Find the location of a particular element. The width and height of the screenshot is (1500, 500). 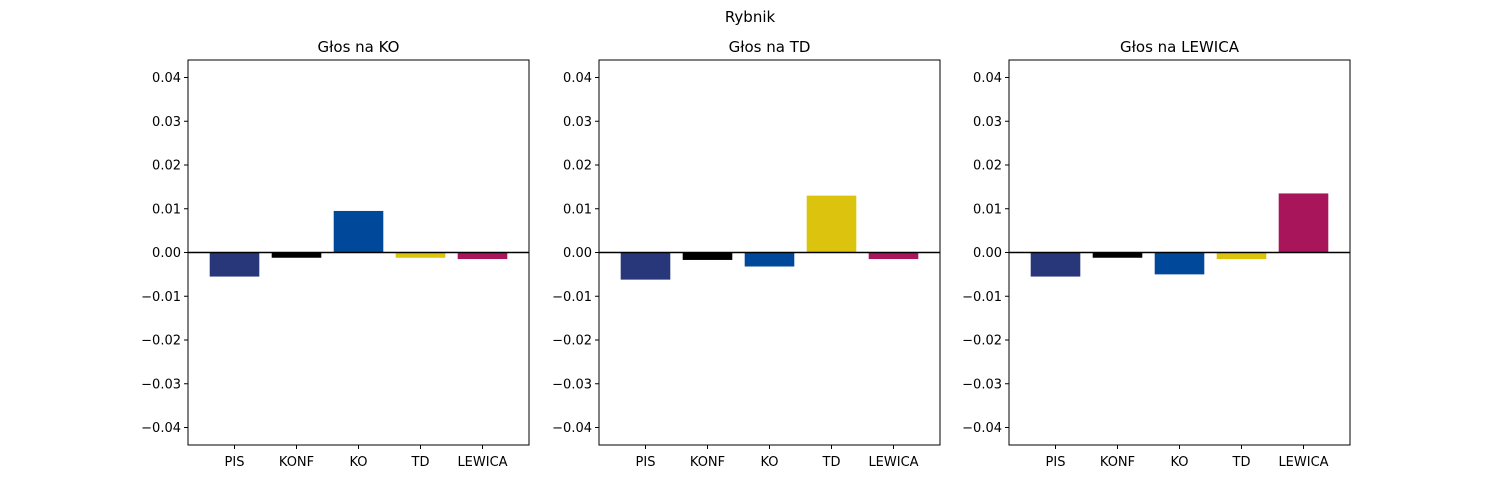

chart-title: Głos na KO is located at coordinates (359, 47).